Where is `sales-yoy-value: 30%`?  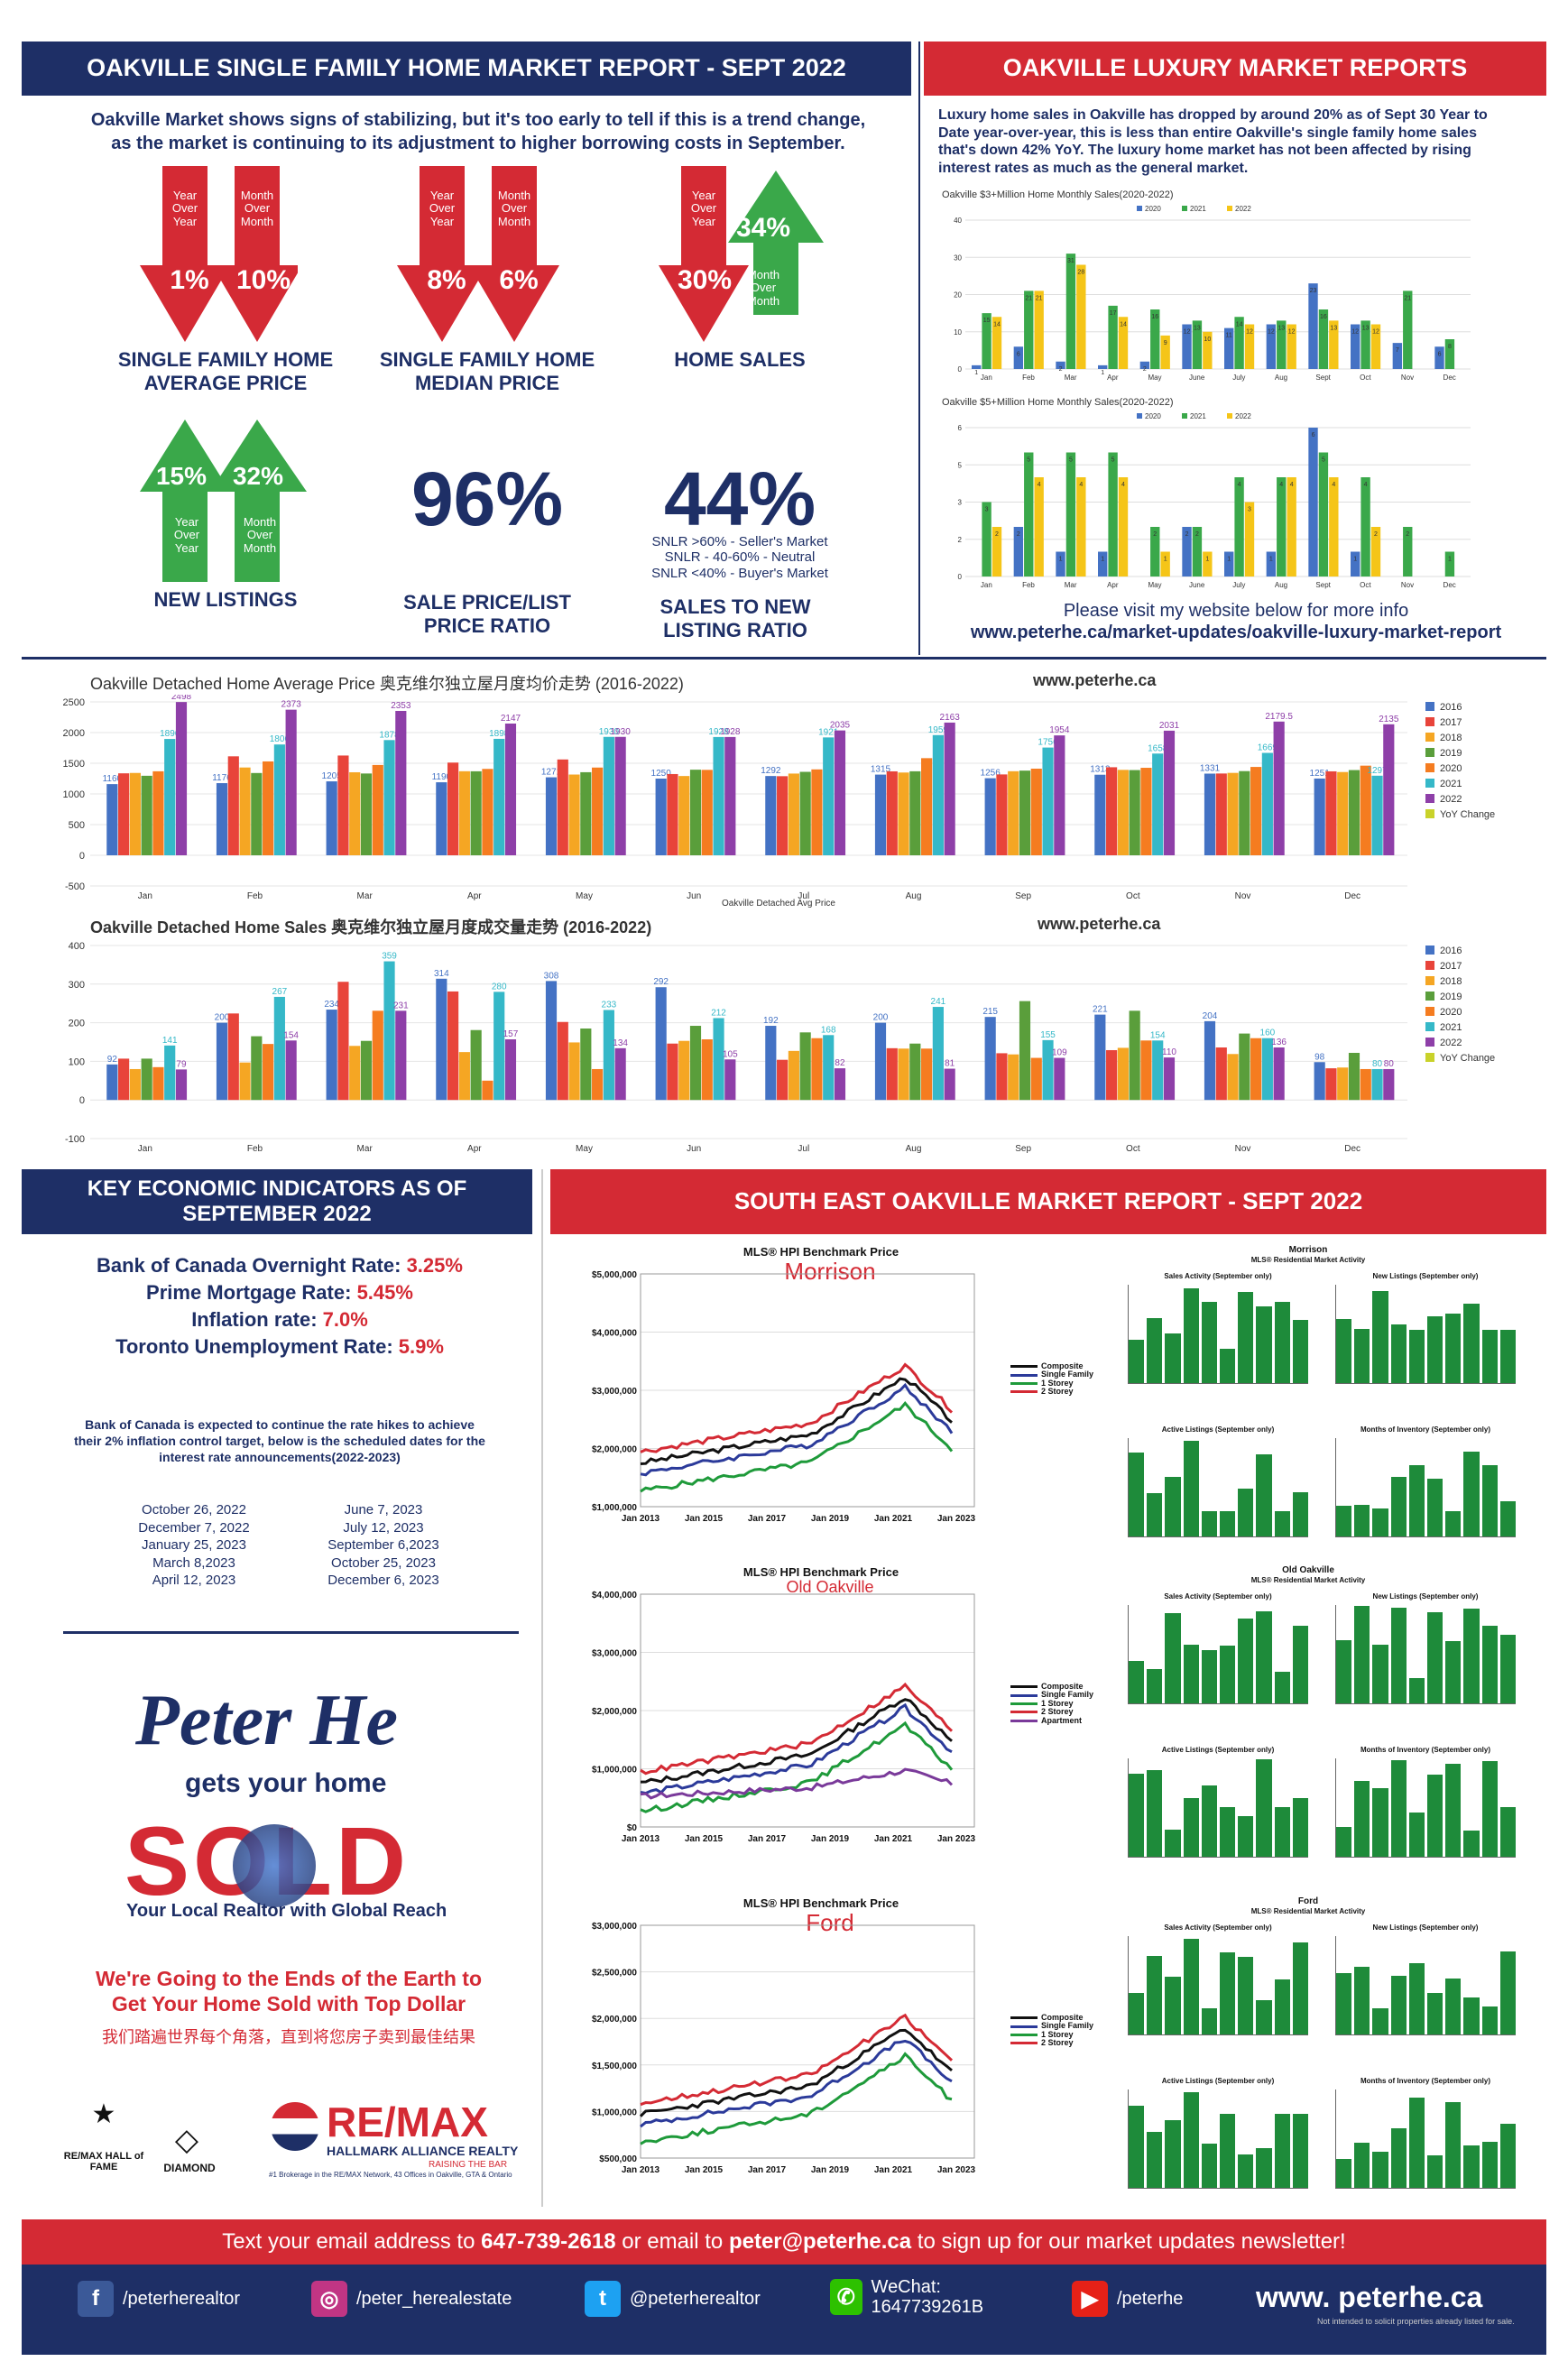 sales-yoy-value: 30% is located at coordinates (705, 280).